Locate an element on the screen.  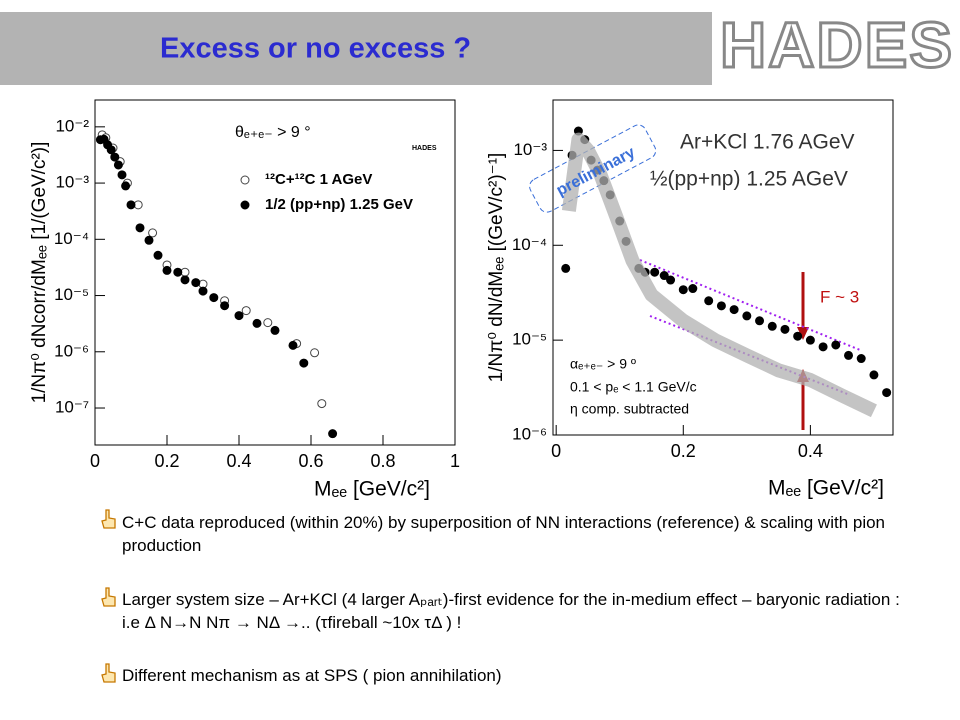
band is located at coordinates (719, 275).